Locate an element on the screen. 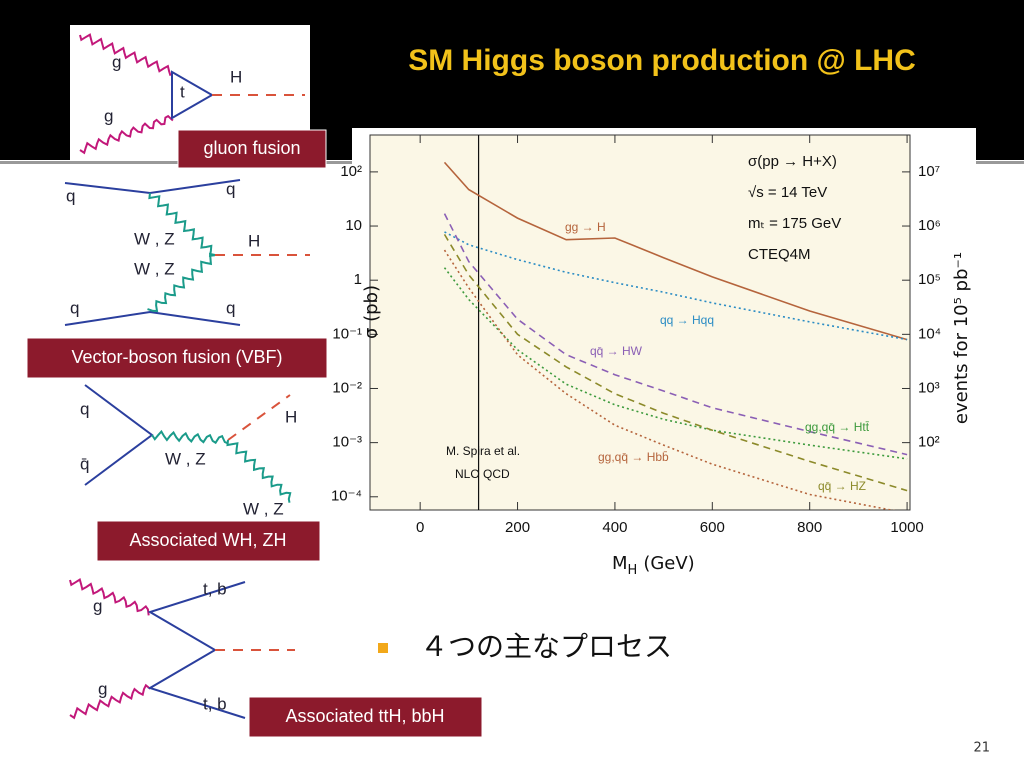  caption: gluon fusion is located at coordinates (251, 148).